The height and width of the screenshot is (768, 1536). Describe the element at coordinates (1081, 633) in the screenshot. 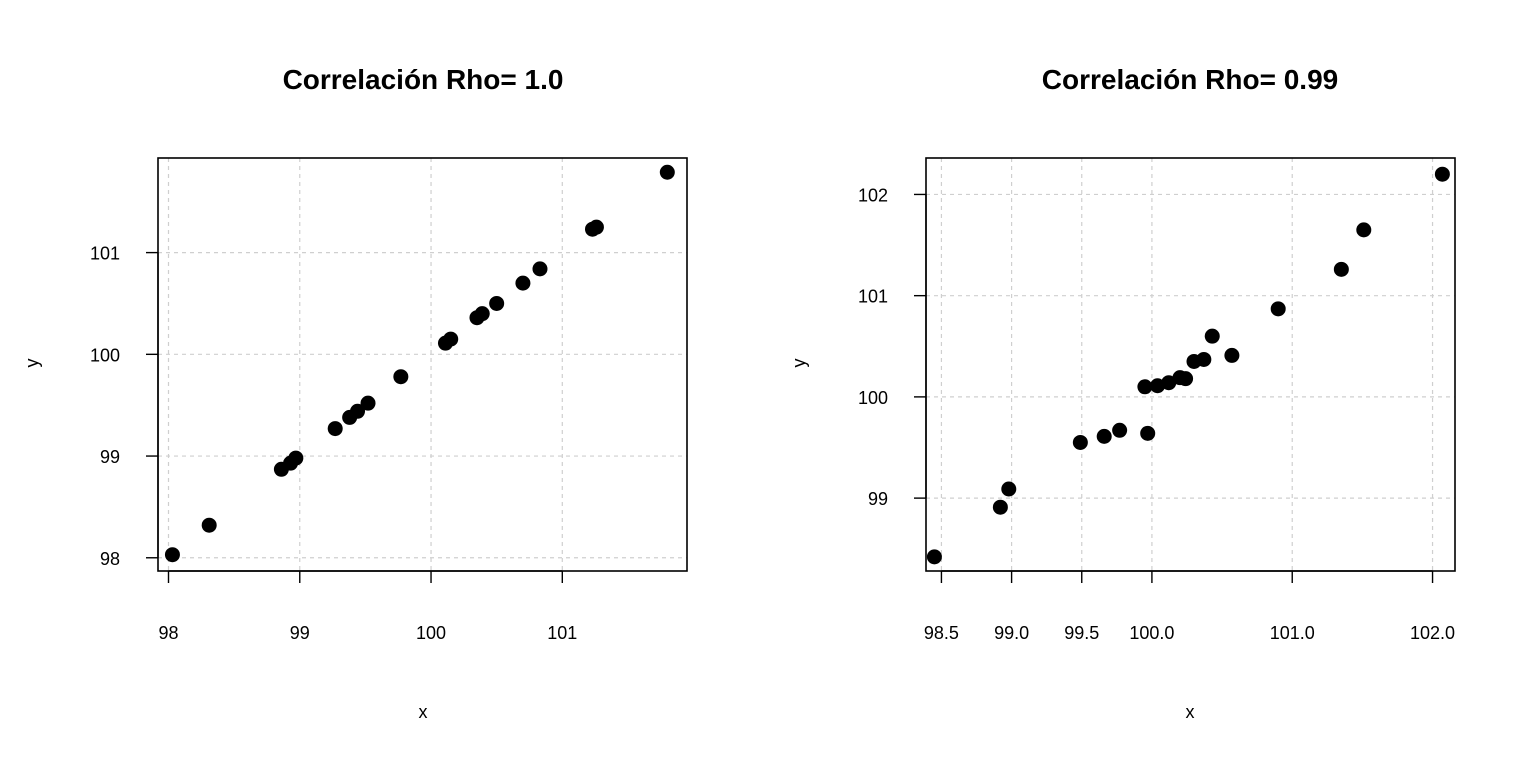

I see `x-tick-label: 99.5` at that location.